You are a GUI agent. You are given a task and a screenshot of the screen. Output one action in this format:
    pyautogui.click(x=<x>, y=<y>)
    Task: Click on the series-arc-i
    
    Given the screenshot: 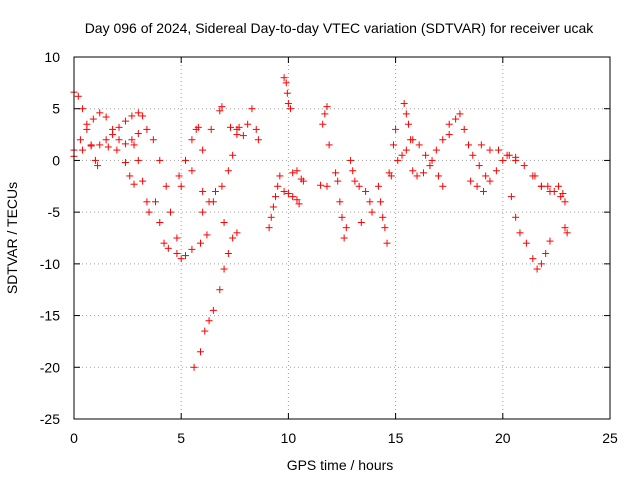 What is the action you would take?
    pyautogui.click(x=201, y=146)
    